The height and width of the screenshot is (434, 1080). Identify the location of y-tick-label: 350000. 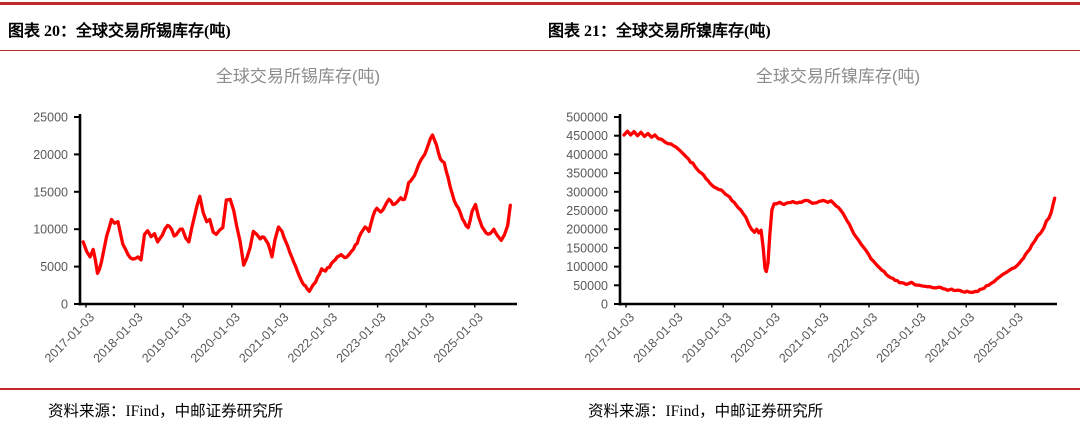
(587, 174).